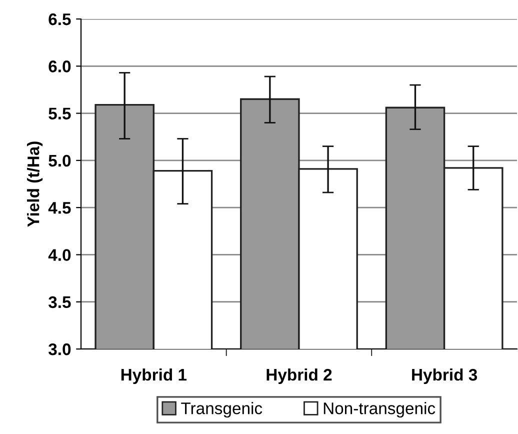  I want to click on y-tick-label: 3.0, so click(59, 349).